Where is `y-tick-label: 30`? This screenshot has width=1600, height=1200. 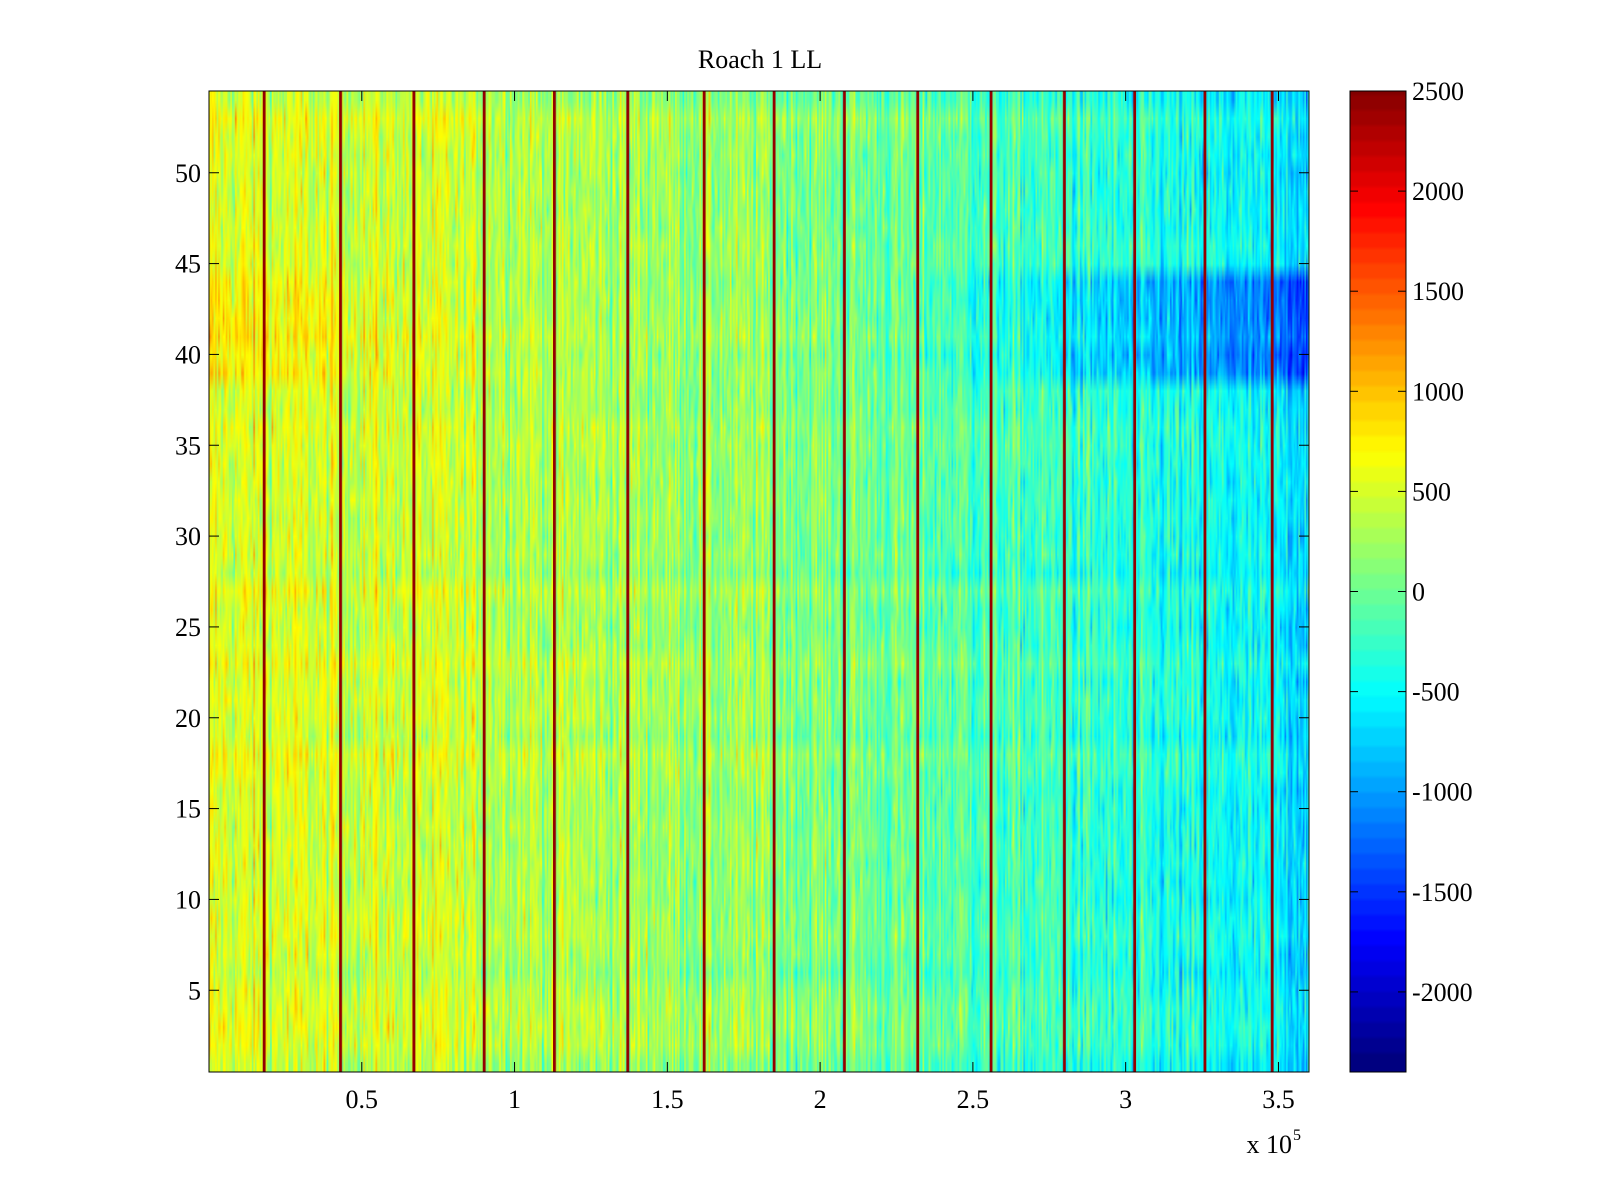
y-tick-label: 30 is located at coordinates (188, 536).